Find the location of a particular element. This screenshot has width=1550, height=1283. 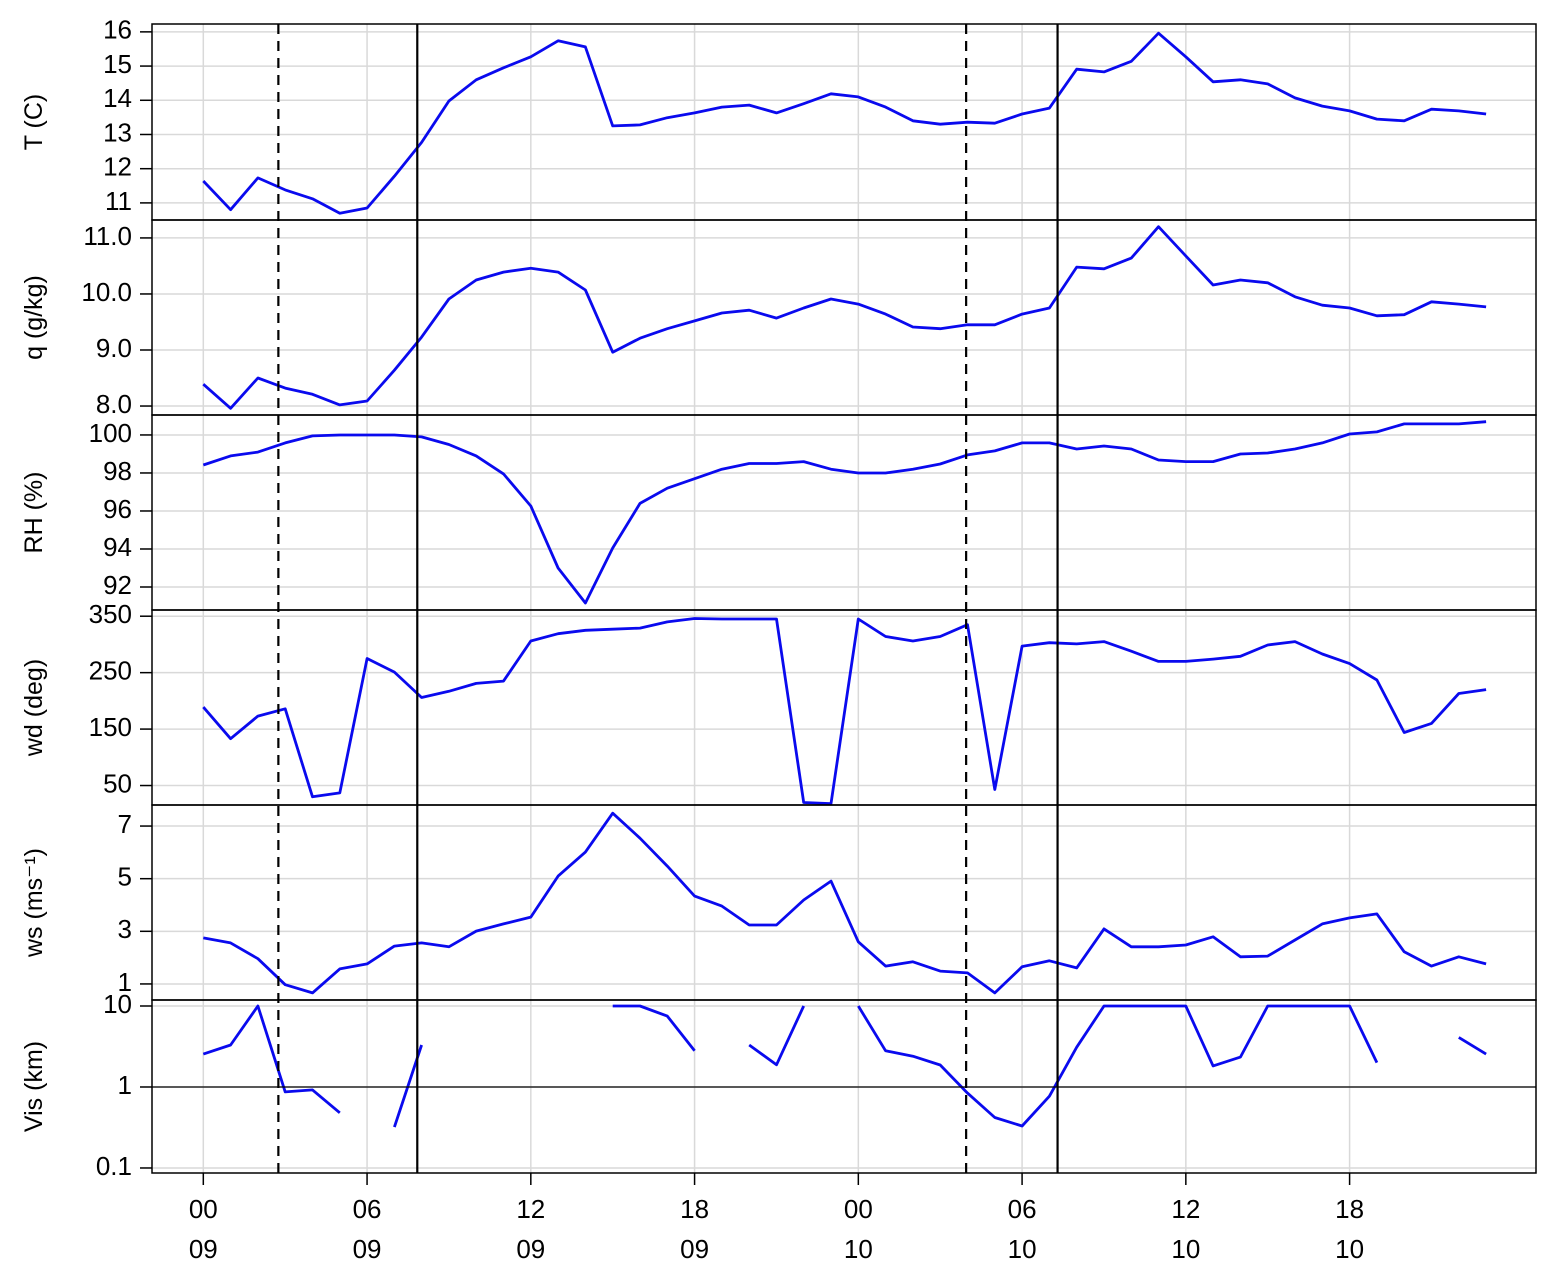

y-tick-label: 0.1 is located at coordinates (114, 1166).